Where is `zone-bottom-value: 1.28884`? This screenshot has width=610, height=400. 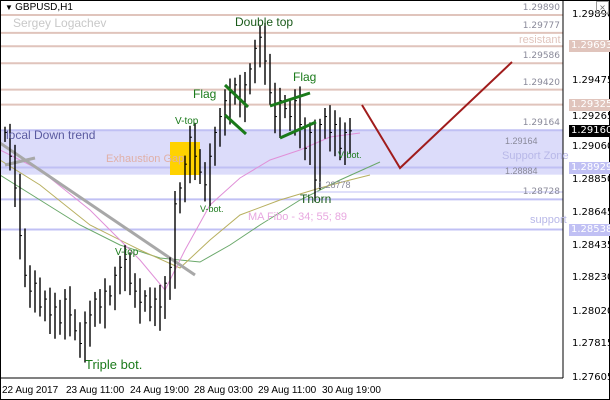
zone-bottom-value: 1.28884 is located at coordinates (521, 171).